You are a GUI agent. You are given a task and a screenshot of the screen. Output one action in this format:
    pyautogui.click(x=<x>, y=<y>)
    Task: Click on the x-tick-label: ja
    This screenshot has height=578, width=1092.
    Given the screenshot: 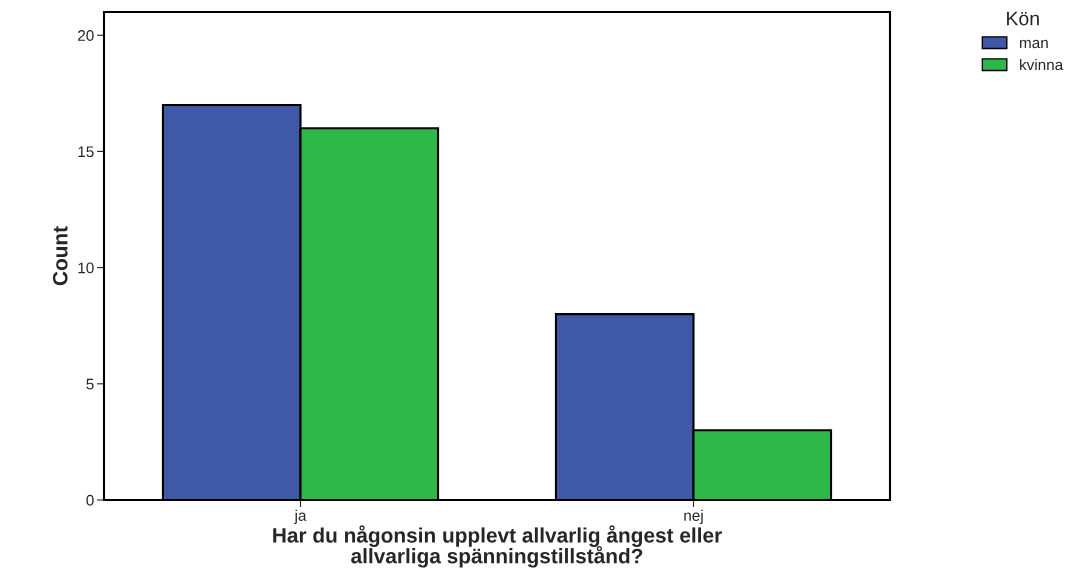 What is the action you would take?
    pyautogui.click(x=300, y=516)
    